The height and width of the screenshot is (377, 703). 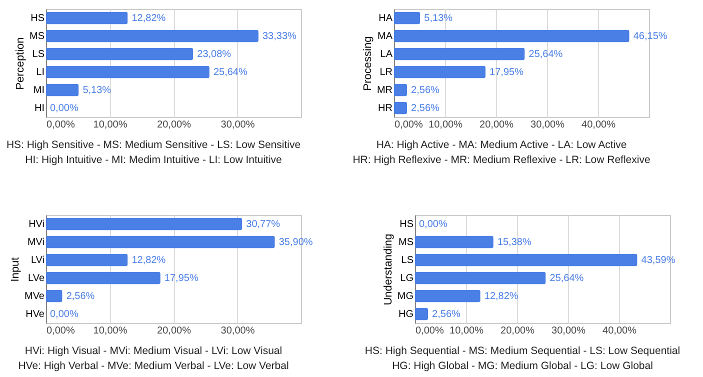 I want to click on y-tick-label: LVe, so click(x=36, y=278).